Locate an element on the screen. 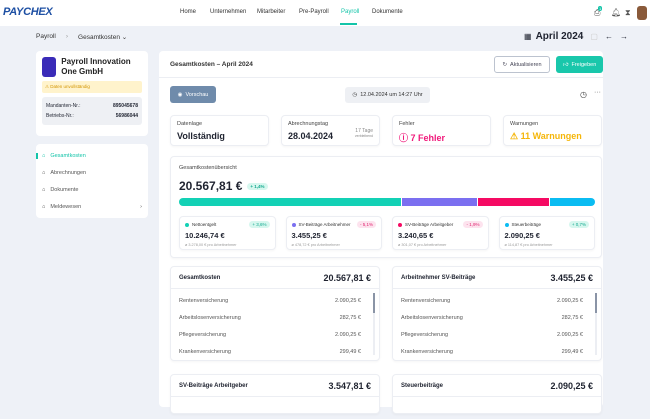  nav-unternehmen: Unternehmen is located at coordinates (228, 12).